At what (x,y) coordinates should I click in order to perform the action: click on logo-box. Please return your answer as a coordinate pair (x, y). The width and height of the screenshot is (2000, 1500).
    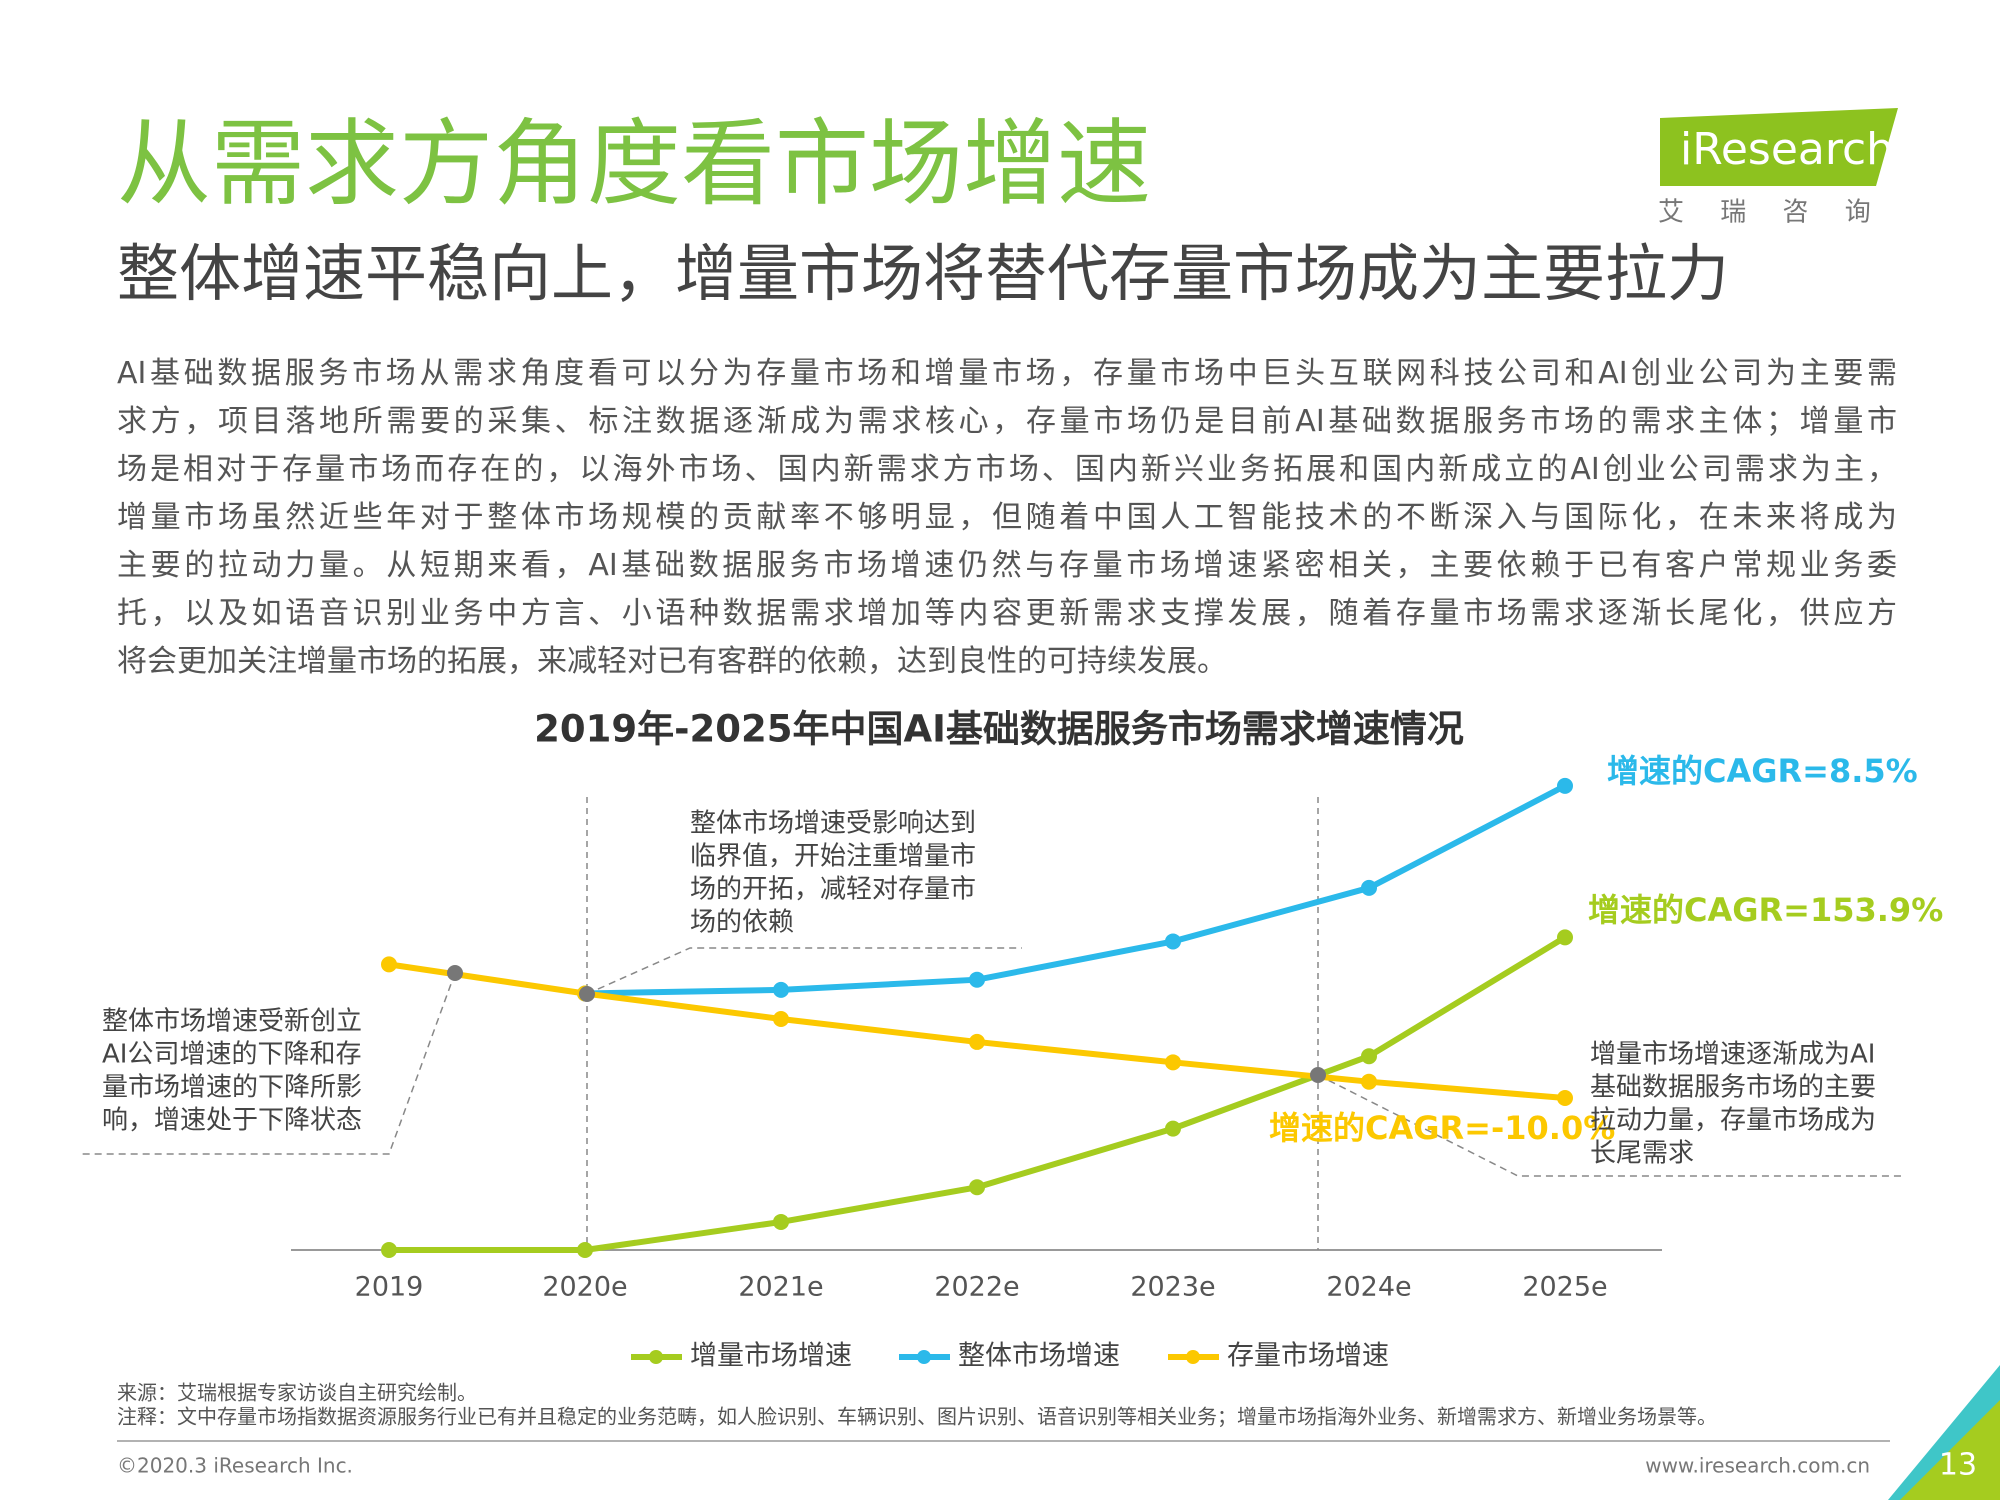
    Looking at the image, I should click on (1779, 147).